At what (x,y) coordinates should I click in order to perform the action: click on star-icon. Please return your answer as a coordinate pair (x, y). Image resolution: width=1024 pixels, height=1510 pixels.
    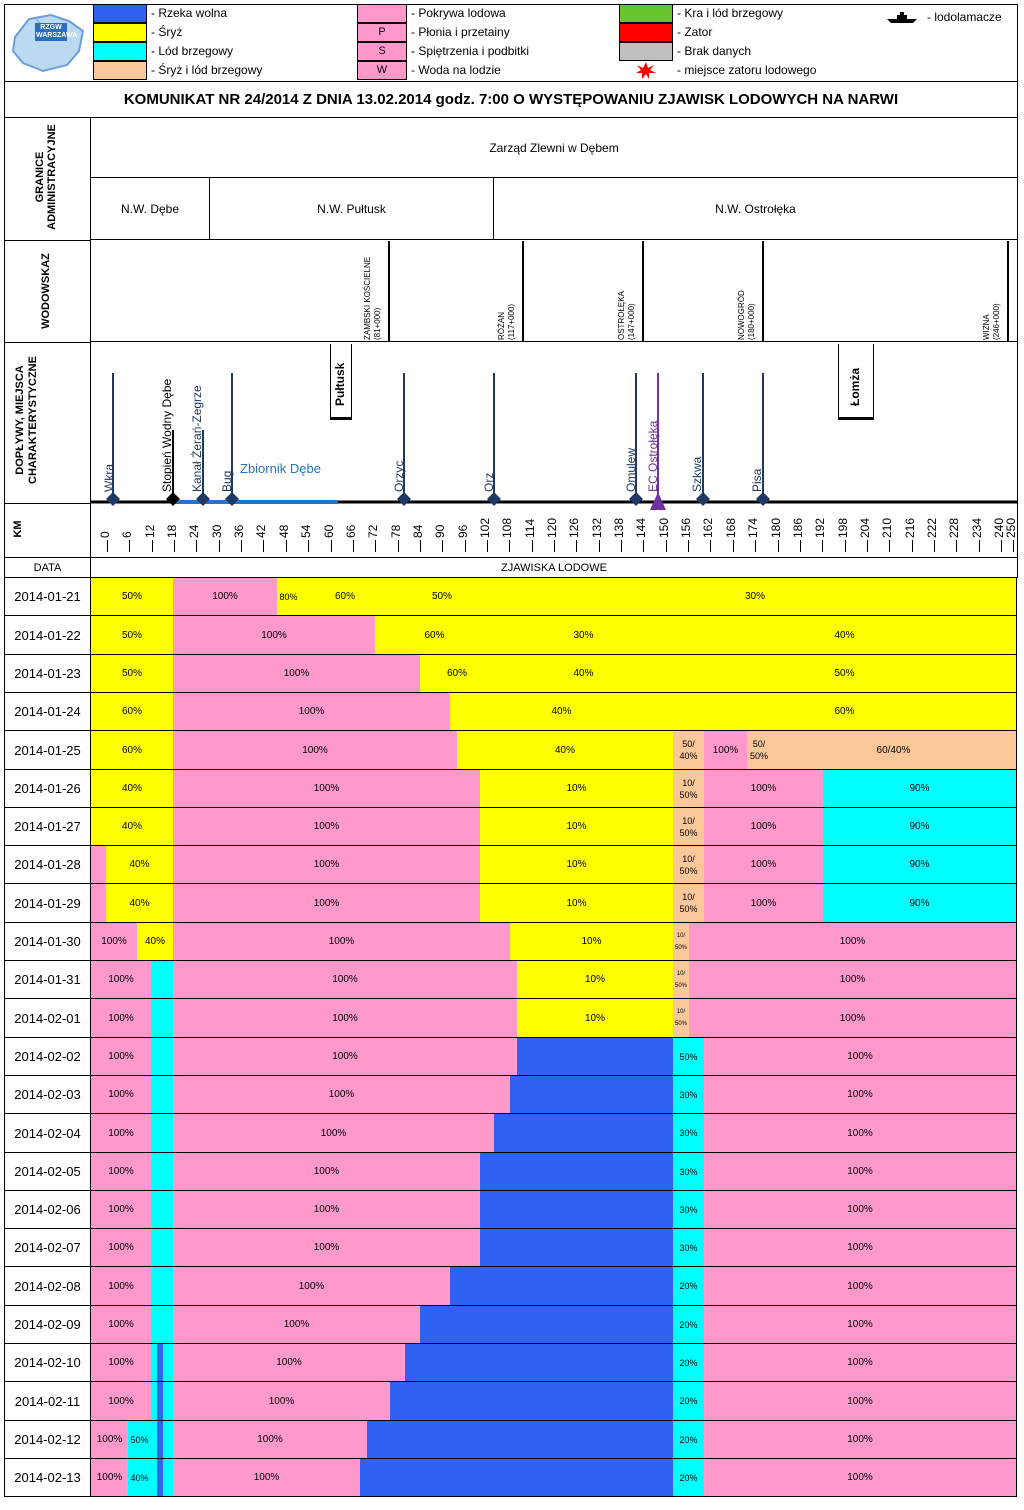
    Looking at the image, I should click on (646, 70).